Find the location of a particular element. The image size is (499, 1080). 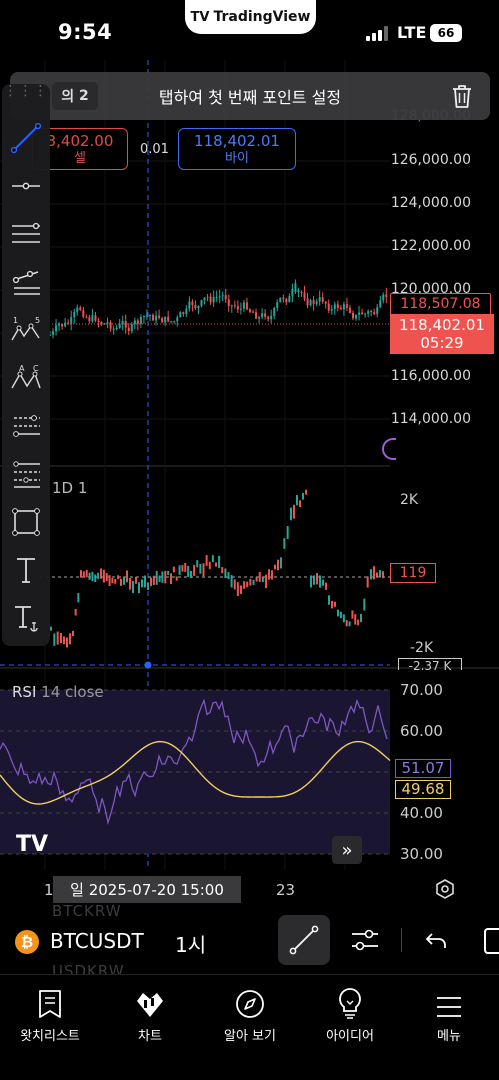

tab-explore: 알아 보기 is located at coordinates (250, 1009).